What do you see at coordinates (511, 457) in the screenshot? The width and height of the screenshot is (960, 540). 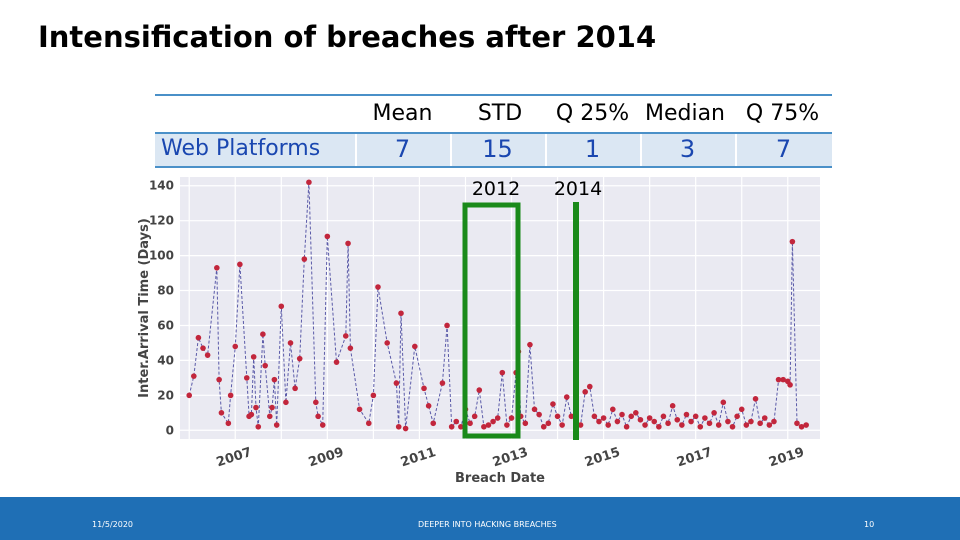 I see `x-tick-labels: 2007 2009 2011 2013 2015 2017 2019` at bounding box center [511, 457].